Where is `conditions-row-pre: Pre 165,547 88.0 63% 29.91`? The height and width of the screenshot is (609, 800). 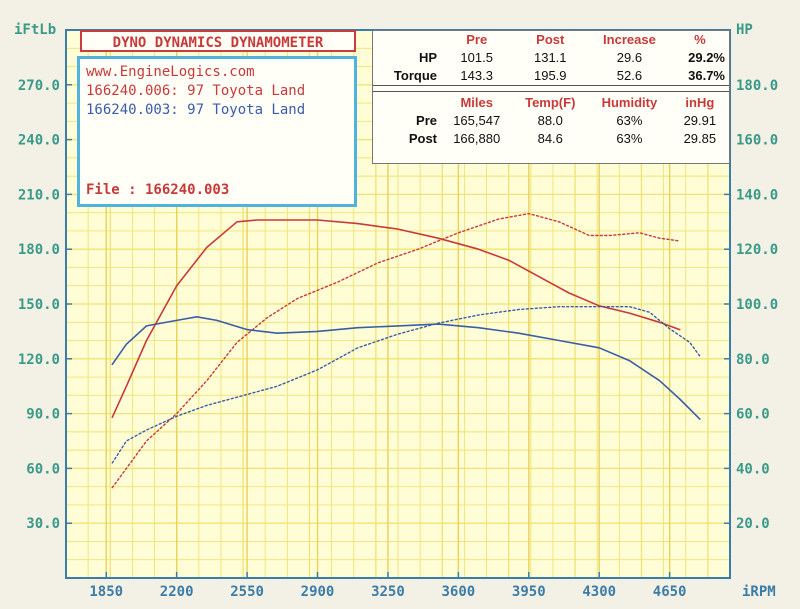
conditions-row-pre: Pre 165,547 88.0 63% 29.91 is located at coordinates (551, 121).